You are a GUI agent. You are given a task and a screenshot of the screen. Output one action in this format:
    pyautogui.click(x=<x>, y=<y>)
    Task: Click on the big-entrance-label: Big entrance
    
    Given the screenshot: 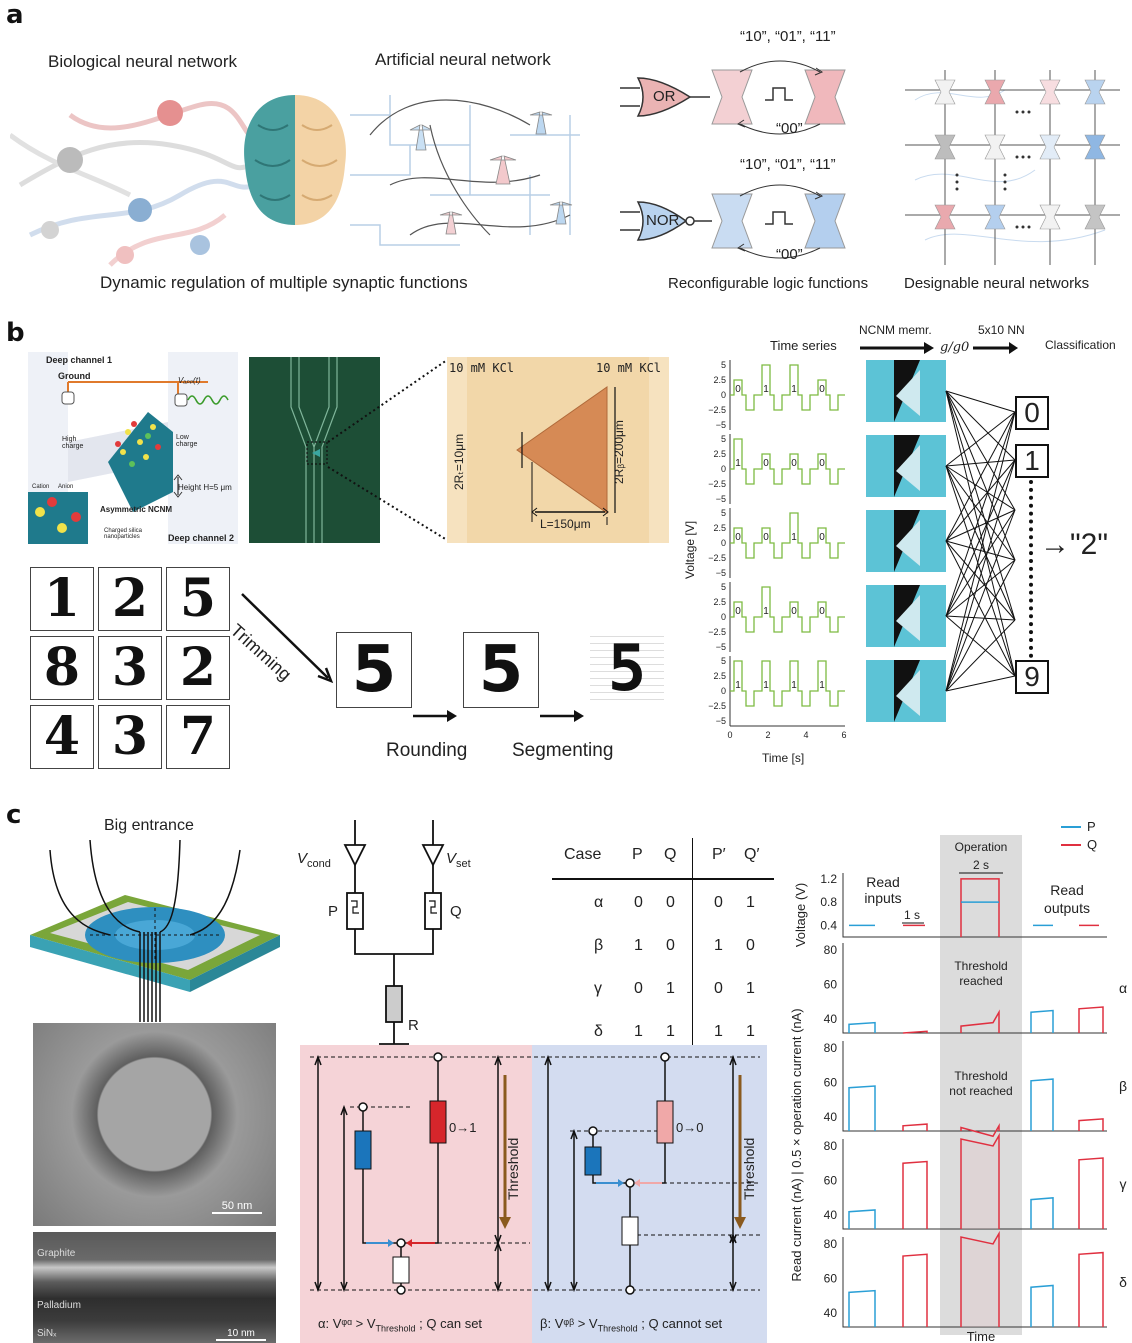 What is the action you would take?
    pyautogui.click(x=149, y=825)
    